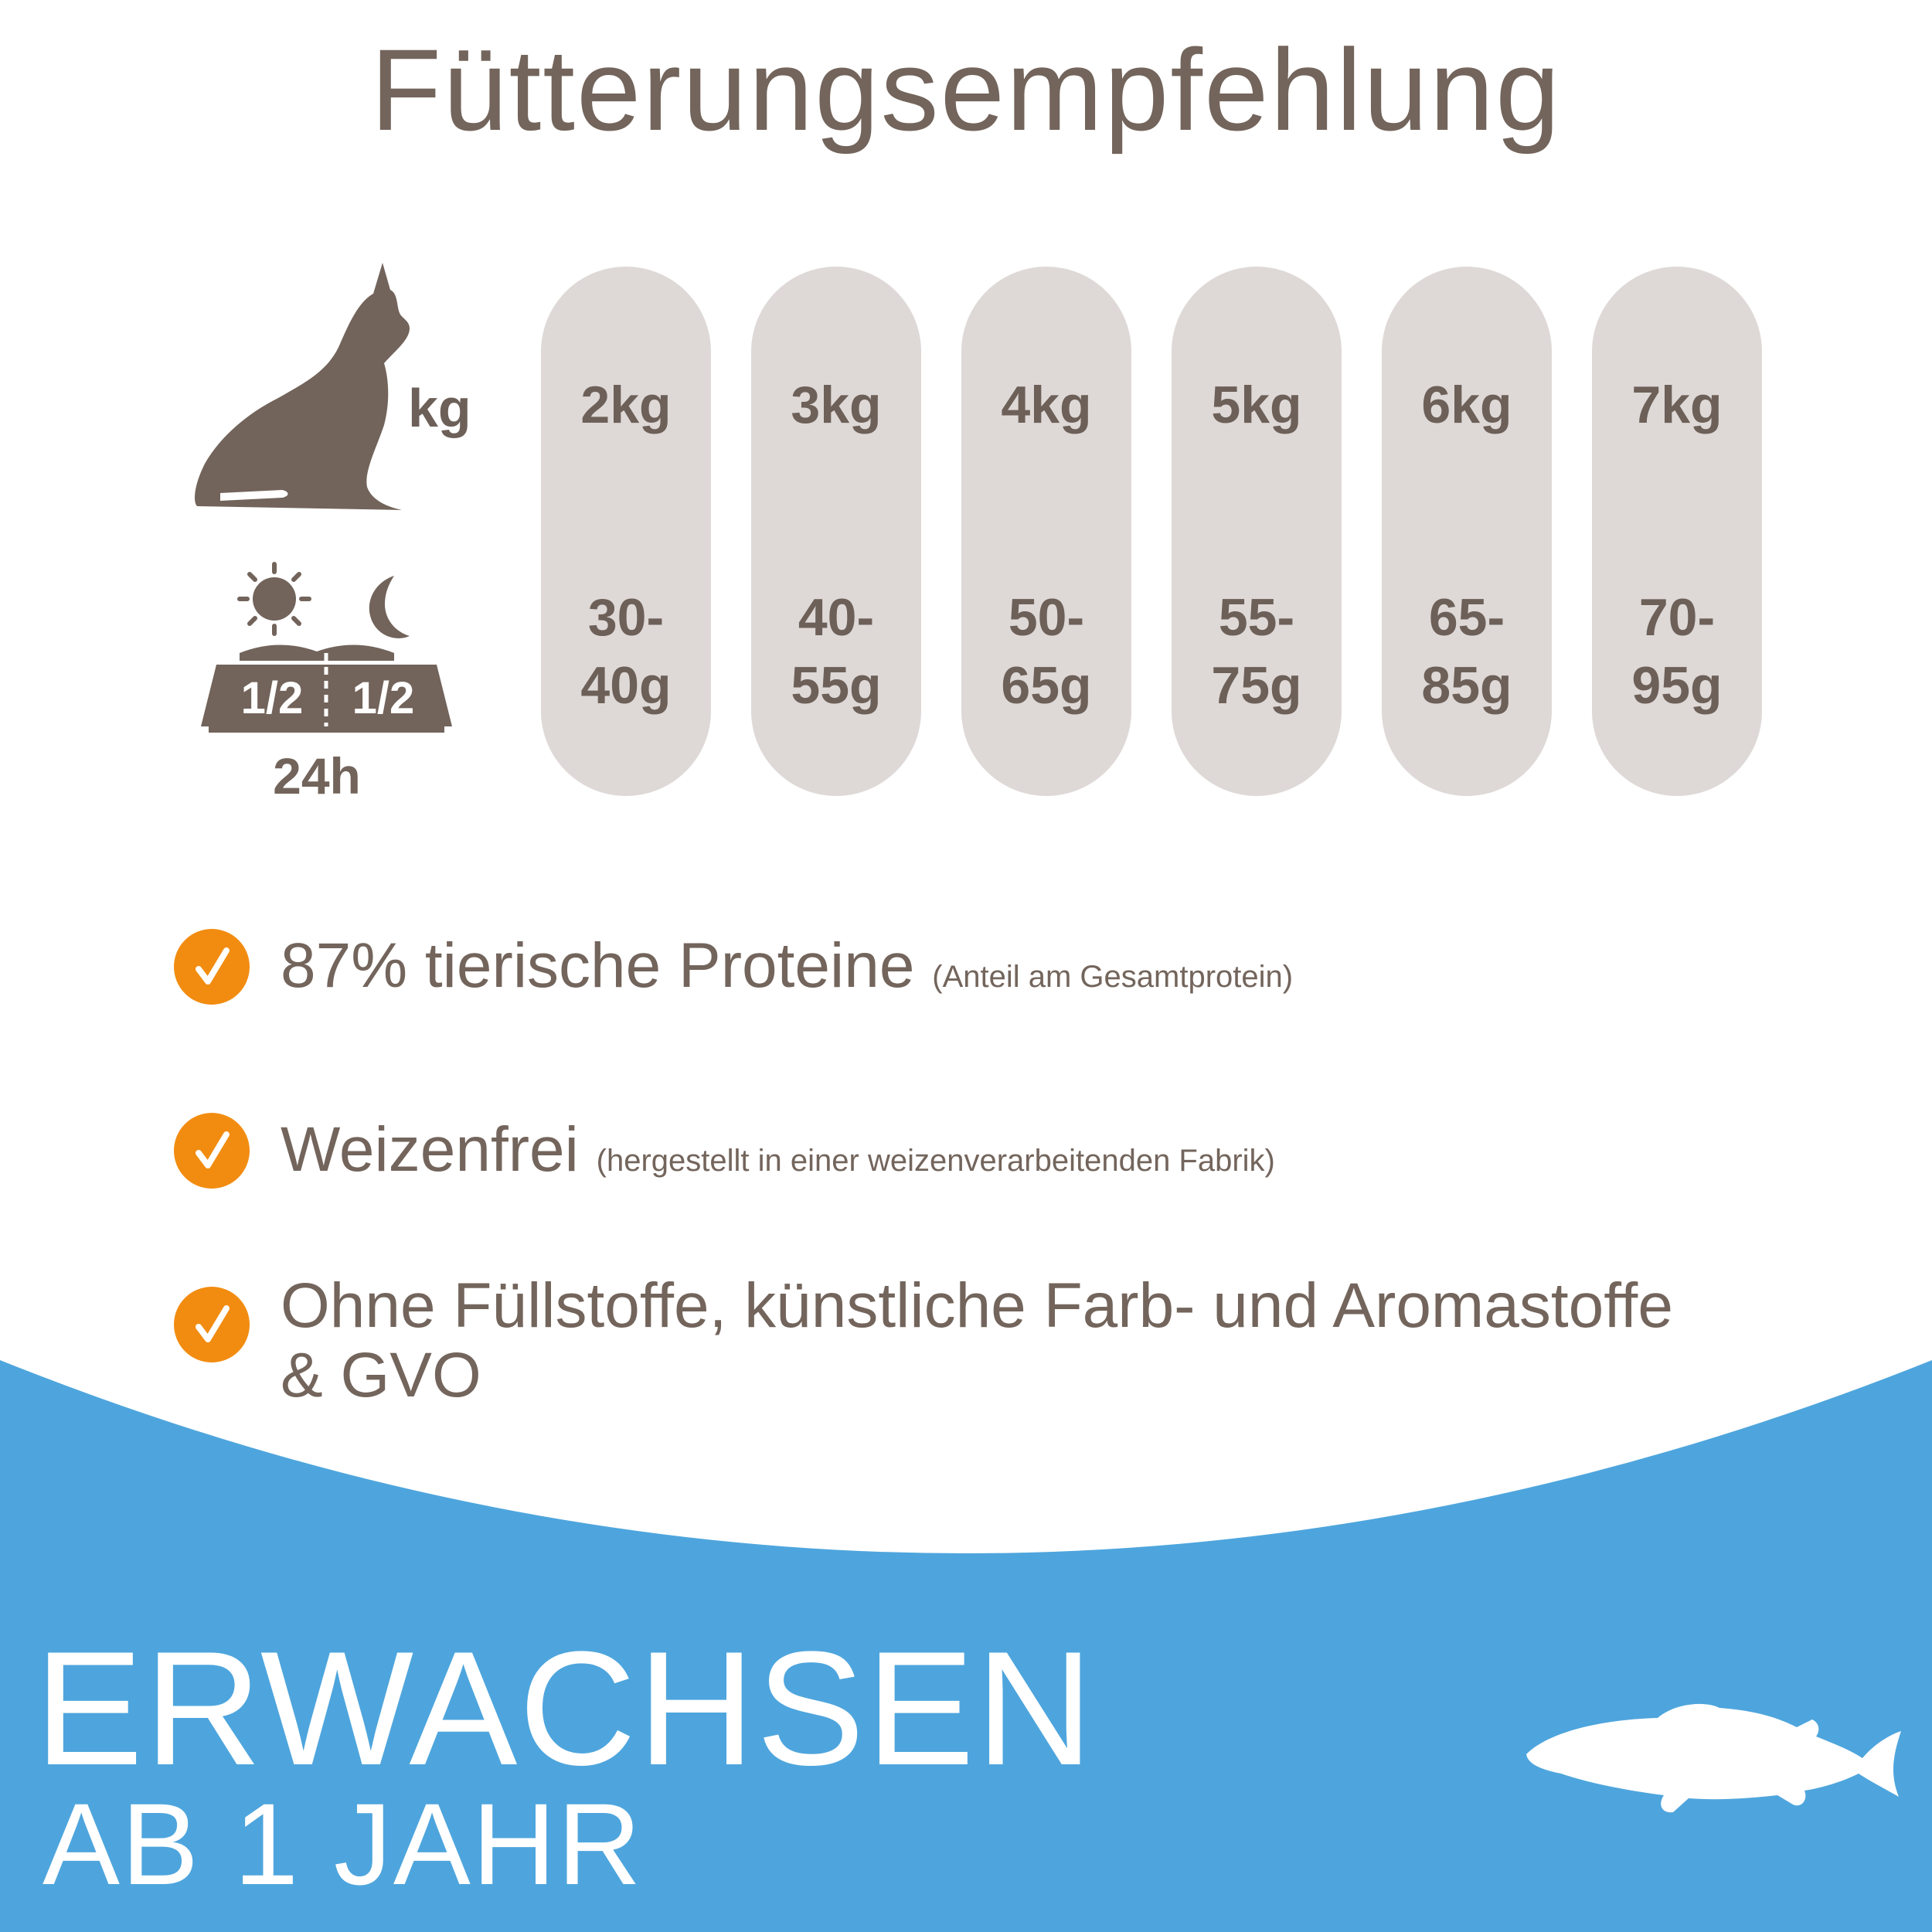  What do you see at coordinates (343, 1844) in the screenshot?
I see `banner-subtitle: AB 1 JAHR` at bounding box center [343, 1844].